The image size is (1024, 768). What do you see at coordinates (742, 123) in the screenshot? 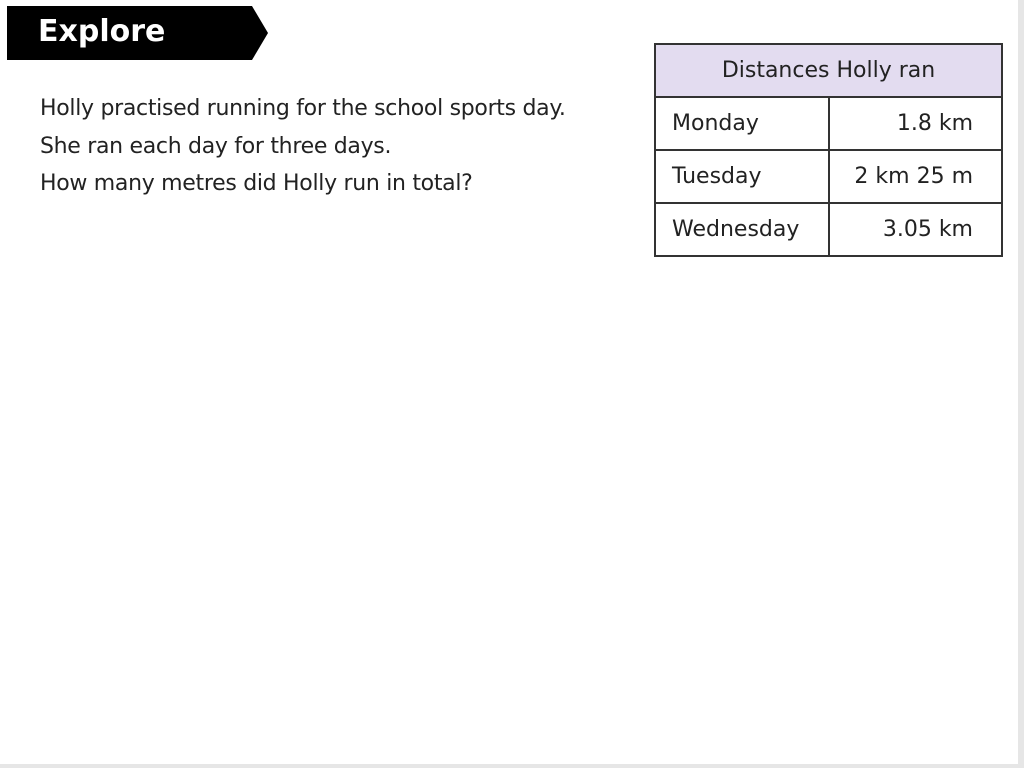
I see `day-cell: Monday` at bounding box center [742, 123].